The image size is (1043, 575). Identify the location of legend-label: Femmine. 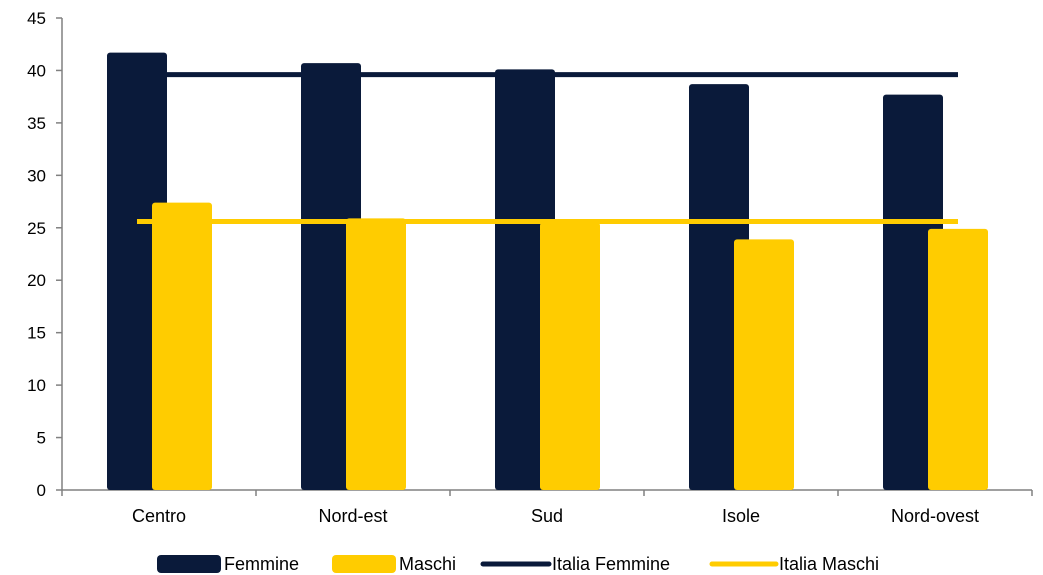
(261, 564).